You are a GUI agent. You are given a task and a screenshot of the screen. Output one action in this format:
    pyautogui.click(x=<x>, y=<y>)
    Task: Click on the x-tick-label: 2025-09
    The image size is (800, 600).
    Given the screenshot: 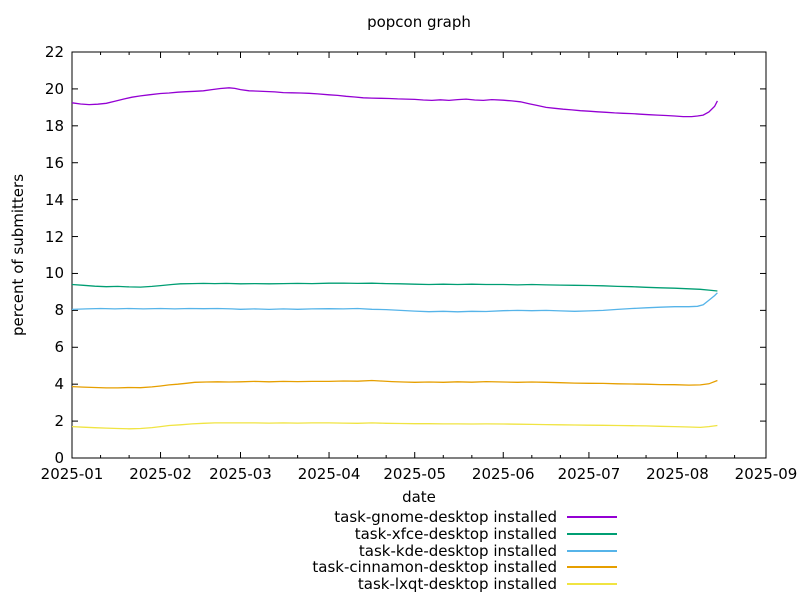 What is the action you would take?
    pyautogui.click(x=766, y=474)
    